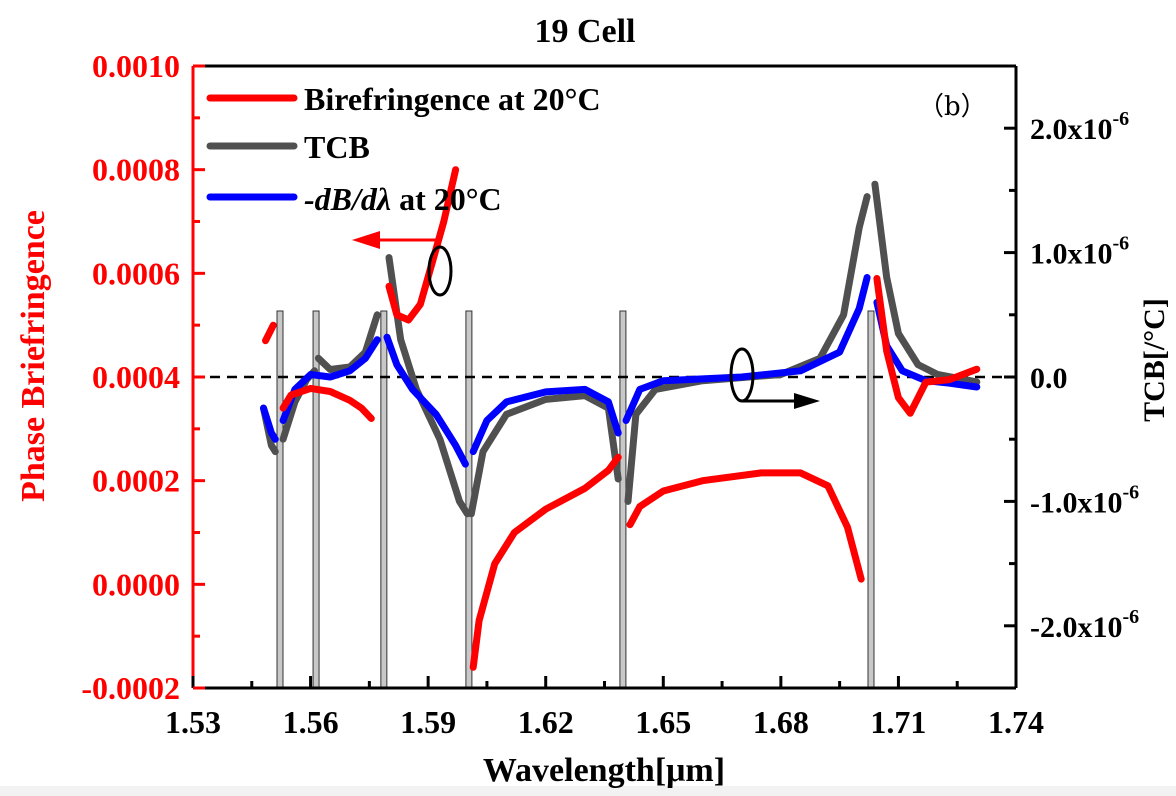 This screenshot has height=796, width=1176. What do you see at coordinates (898, 722) in the screenshot?
I see `x-tick-label: 1.71` at bounding box center [898, 722].